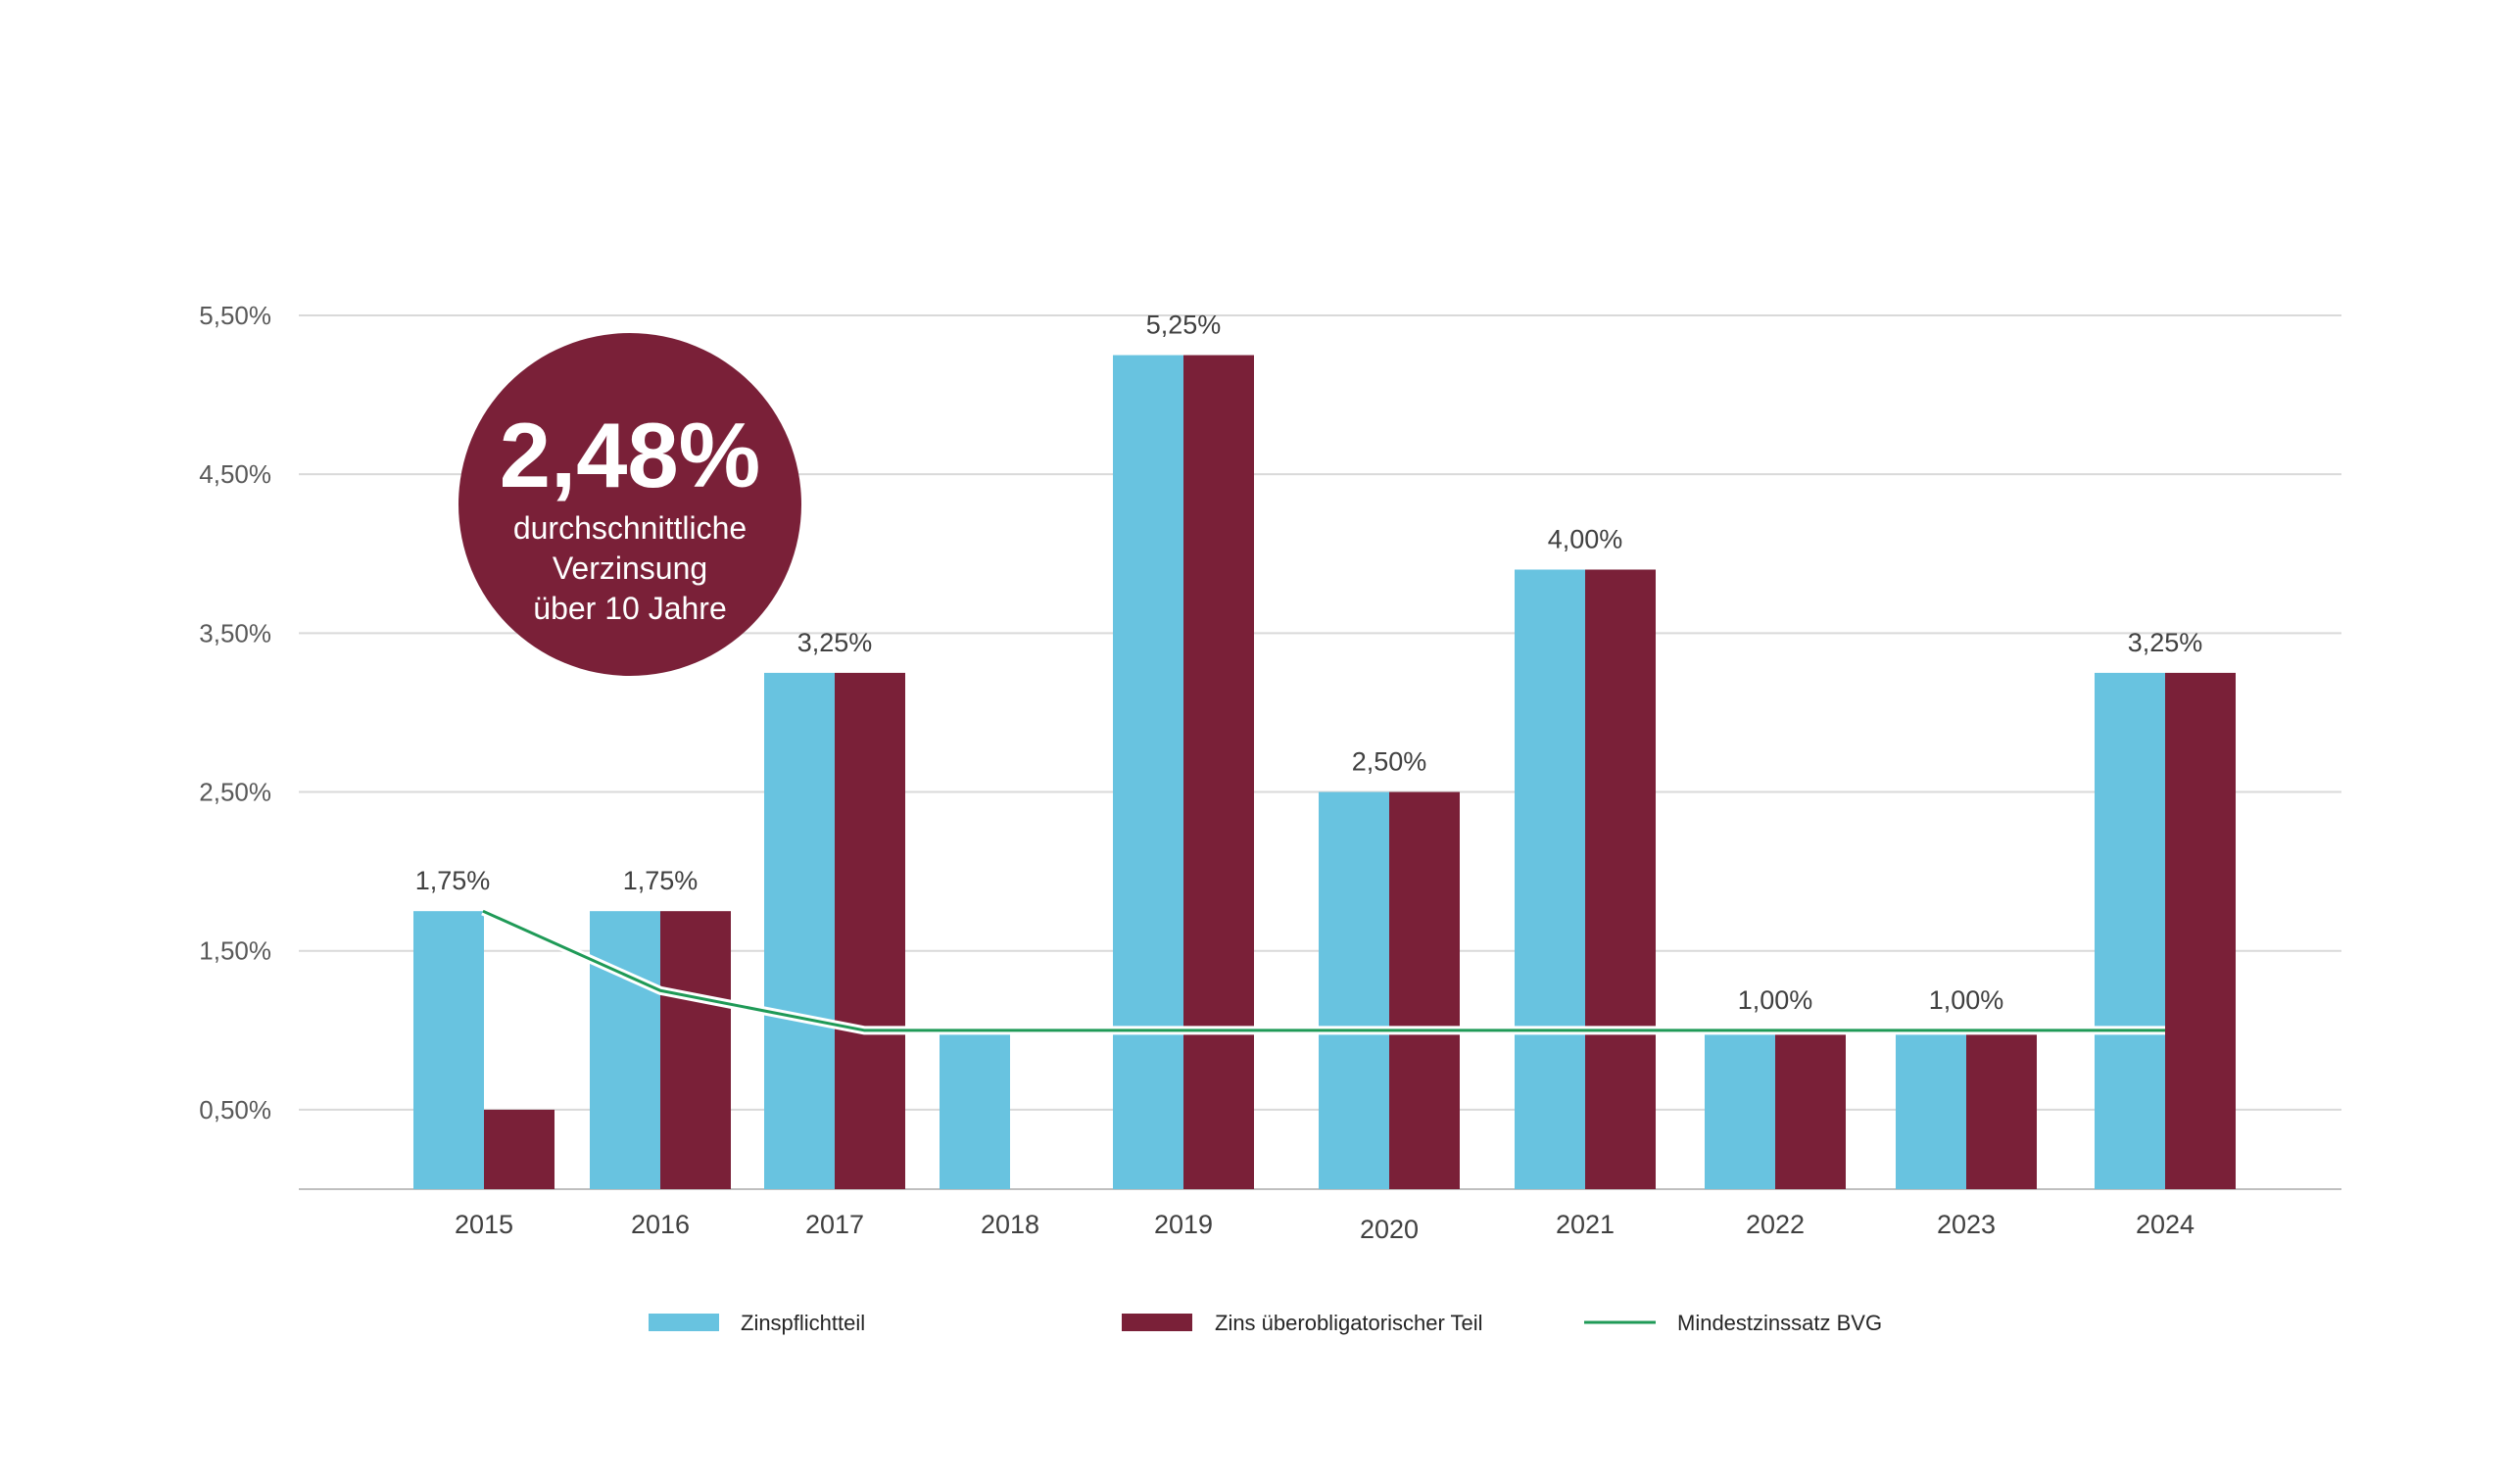 The image size is (2508, 1484). What do you see at coordinates (1389, 1229) in the screenshot?
I see `x-tick-label: 2020` at bounding box center [1389, 1229].